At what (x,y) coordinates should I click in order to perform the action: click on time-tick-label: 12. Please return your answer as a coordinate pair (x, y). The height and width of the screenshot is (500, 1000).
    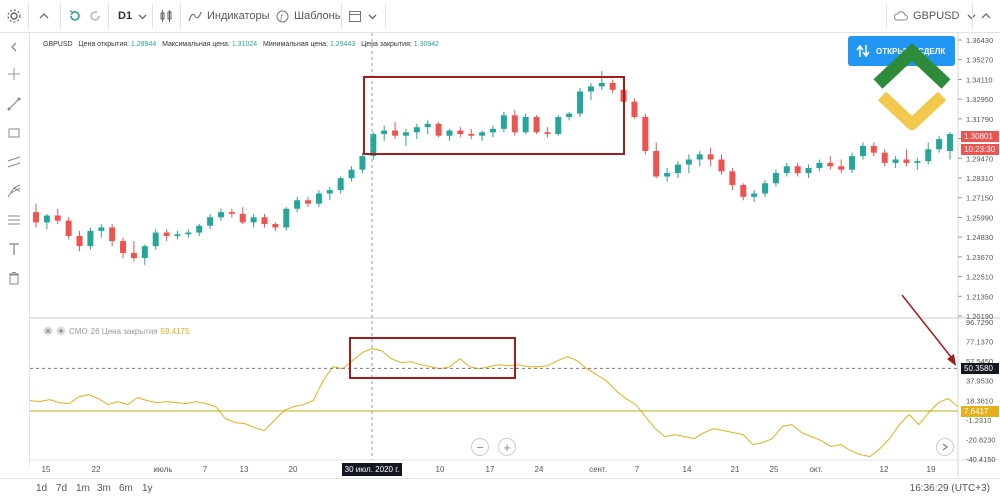
    Looking at the image, I should click on (884, 469).